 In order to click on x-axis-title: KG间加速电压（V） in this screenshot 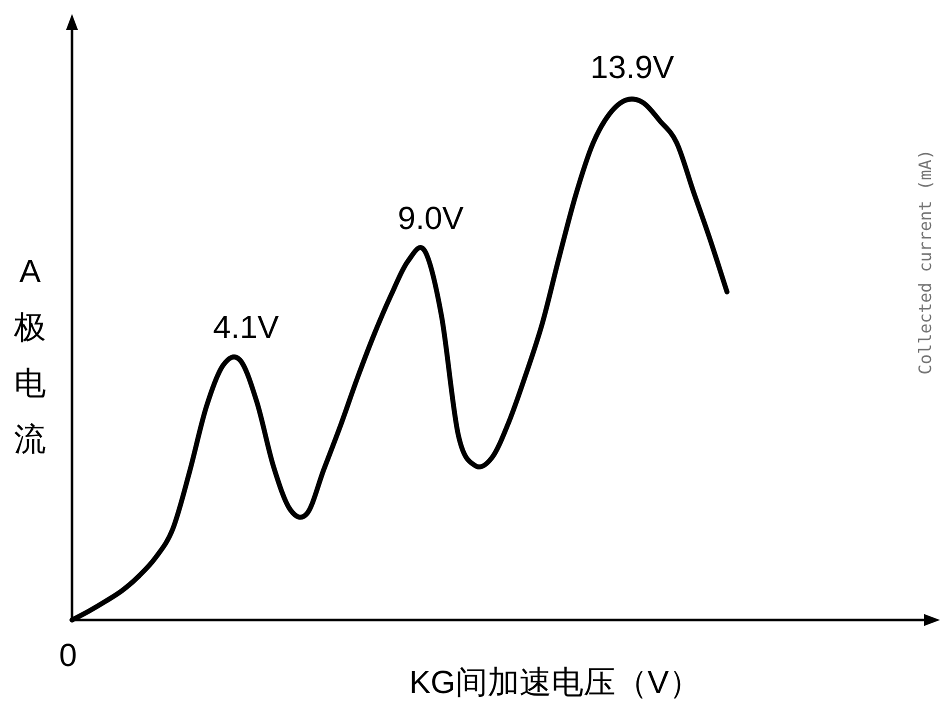, I will do `click(555, 682)`.